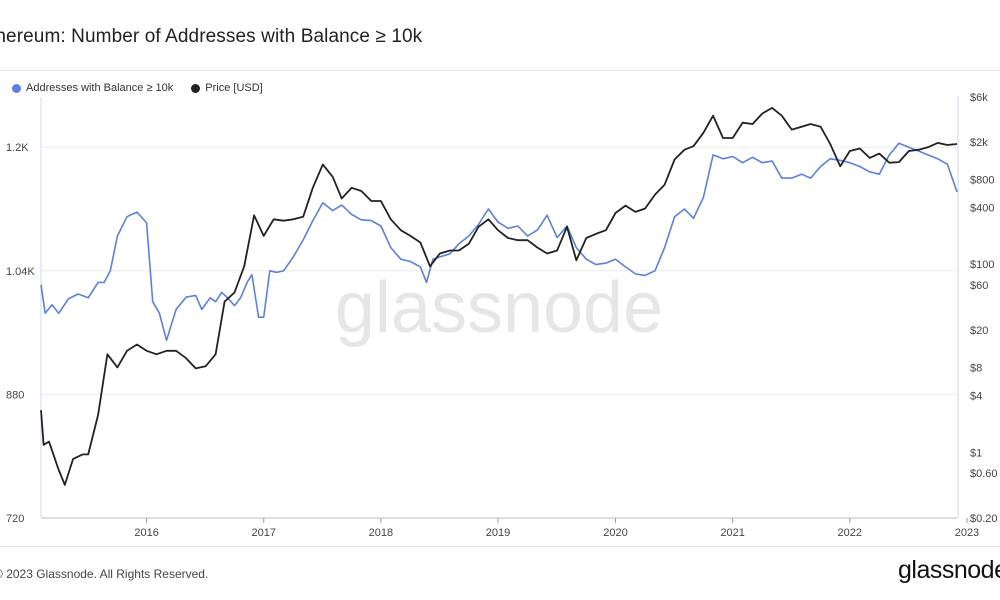  I want to click on y-left-tick-label: 880, so click(15, 395).